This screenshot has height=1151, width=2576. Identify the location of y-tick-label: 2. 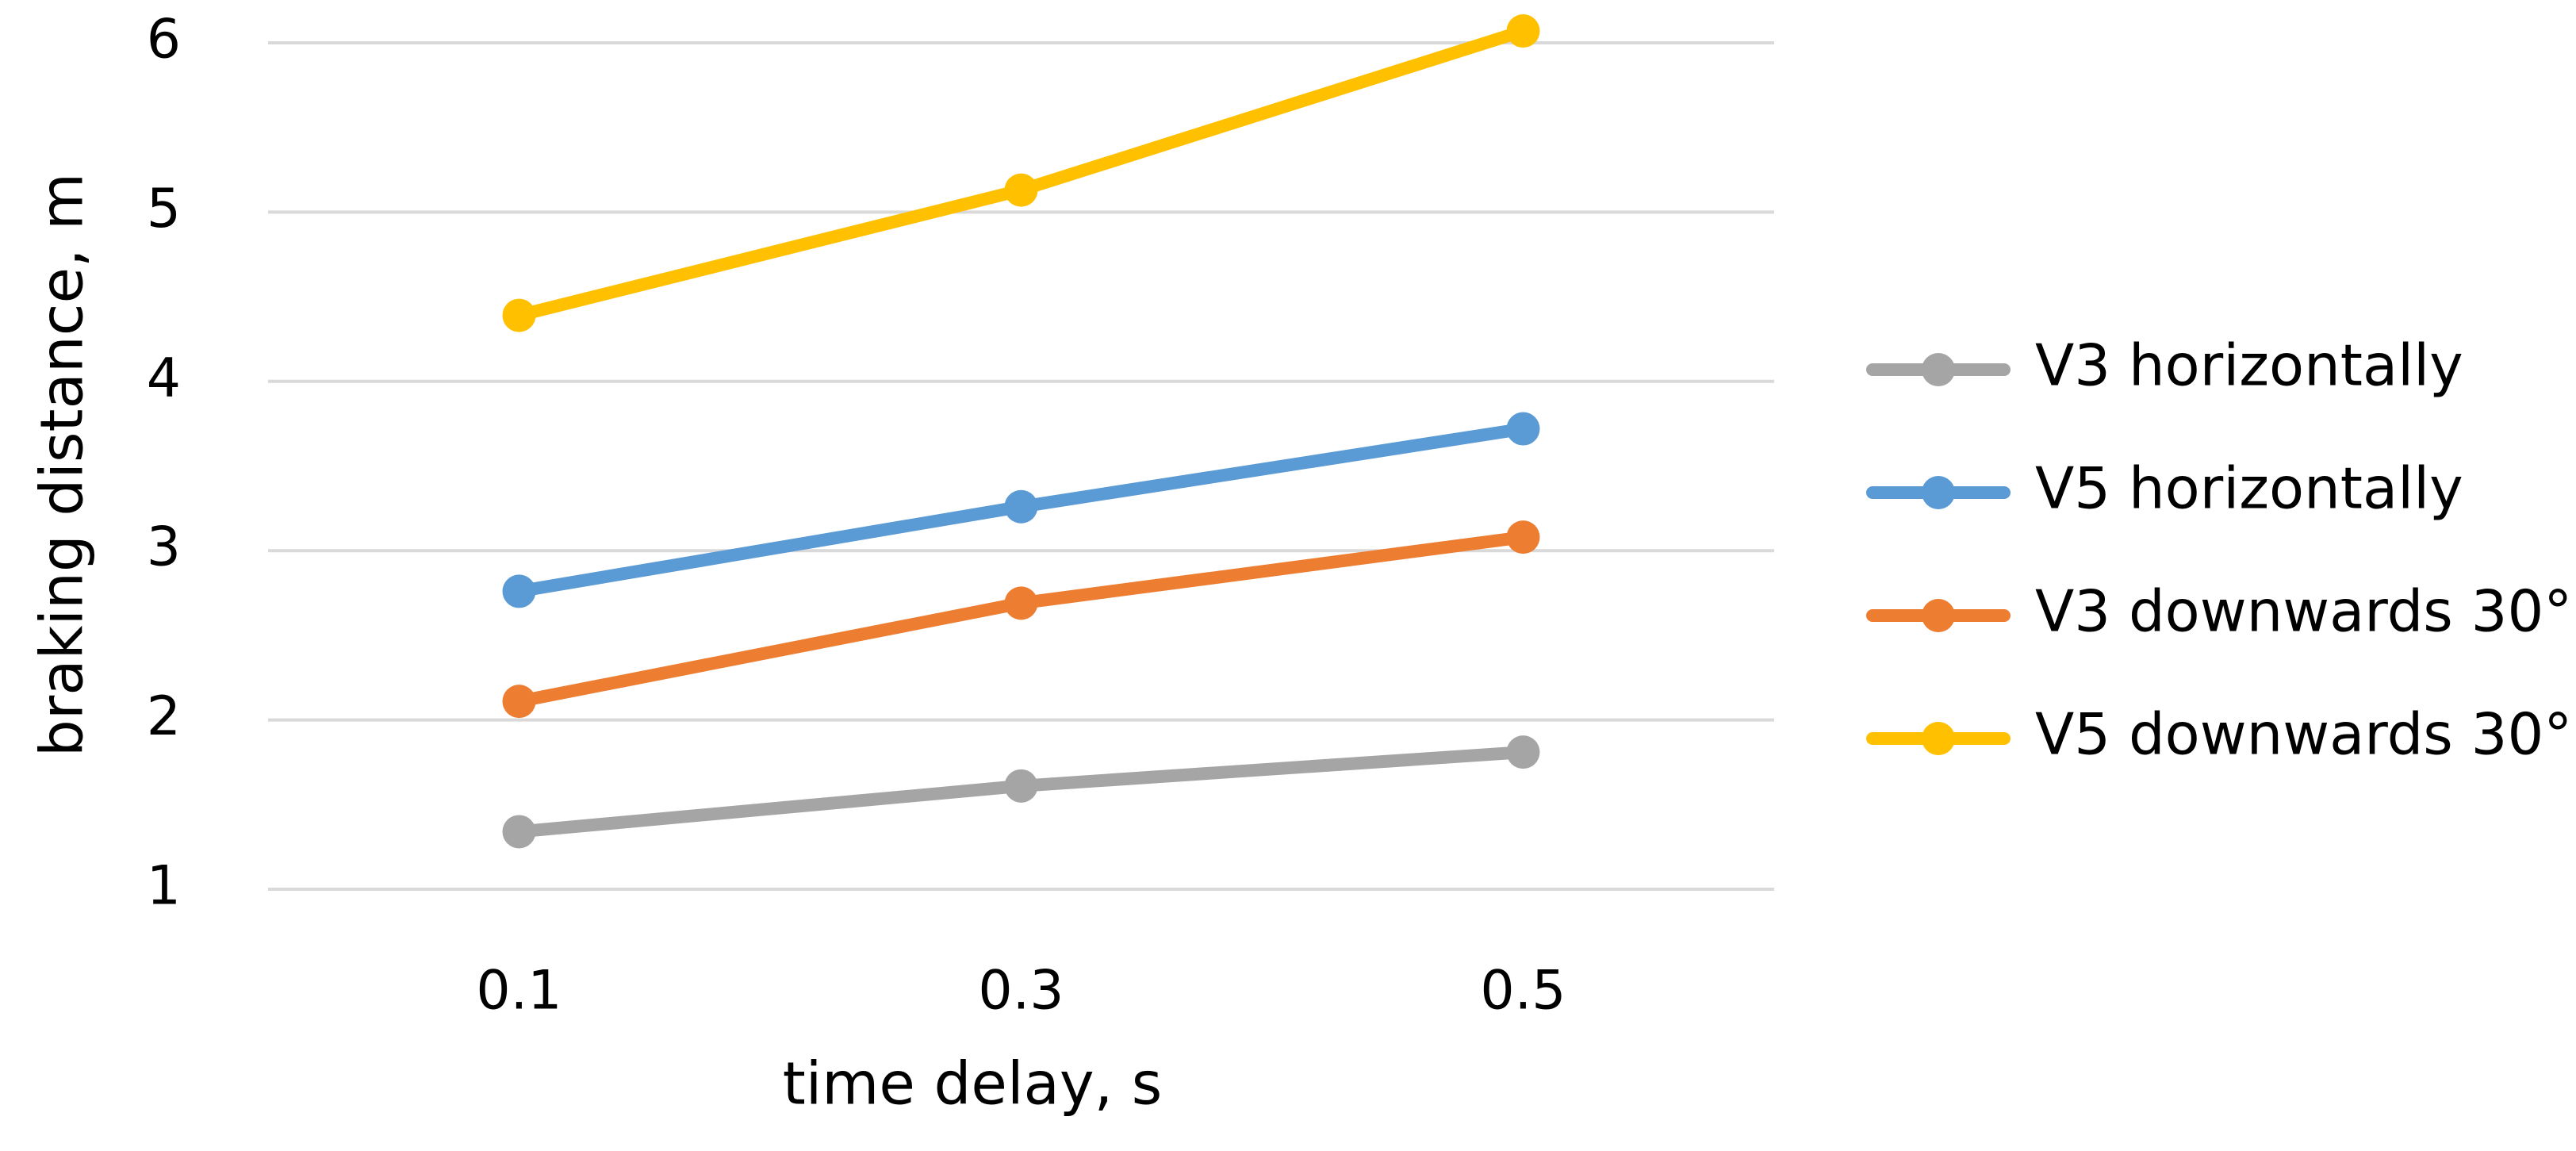
(164, 717).